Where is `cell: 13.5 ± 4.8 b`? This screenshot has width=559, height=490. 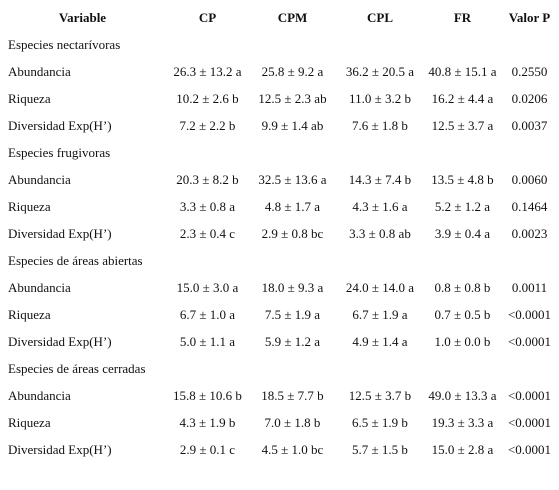
cell: 13.5 ± 4.8 b is located at coordinates (462, 179).